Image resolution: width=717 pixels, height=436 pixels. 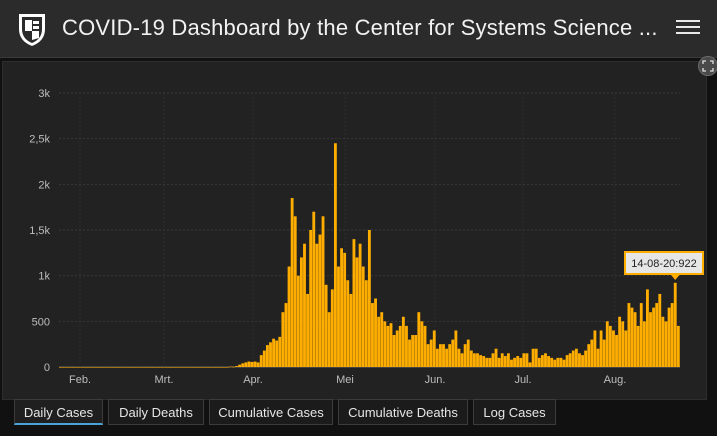 I want to click on expand-icon, so click(x=707, y=66).